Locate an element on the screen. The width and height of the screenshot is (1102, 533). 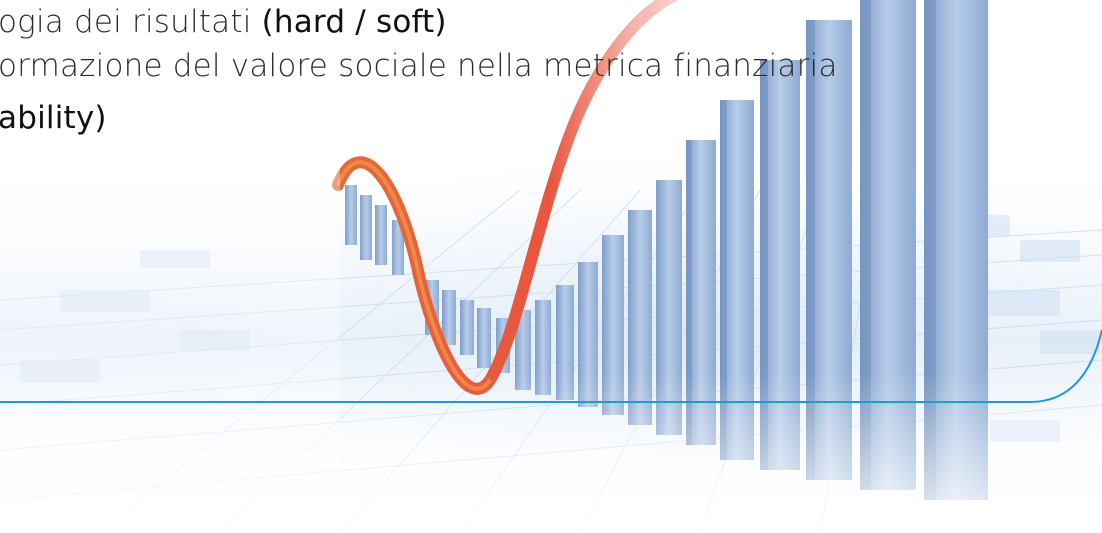
text-line-1: ogia dei risultati (hard / soft) is located at coordinates (223, 22).